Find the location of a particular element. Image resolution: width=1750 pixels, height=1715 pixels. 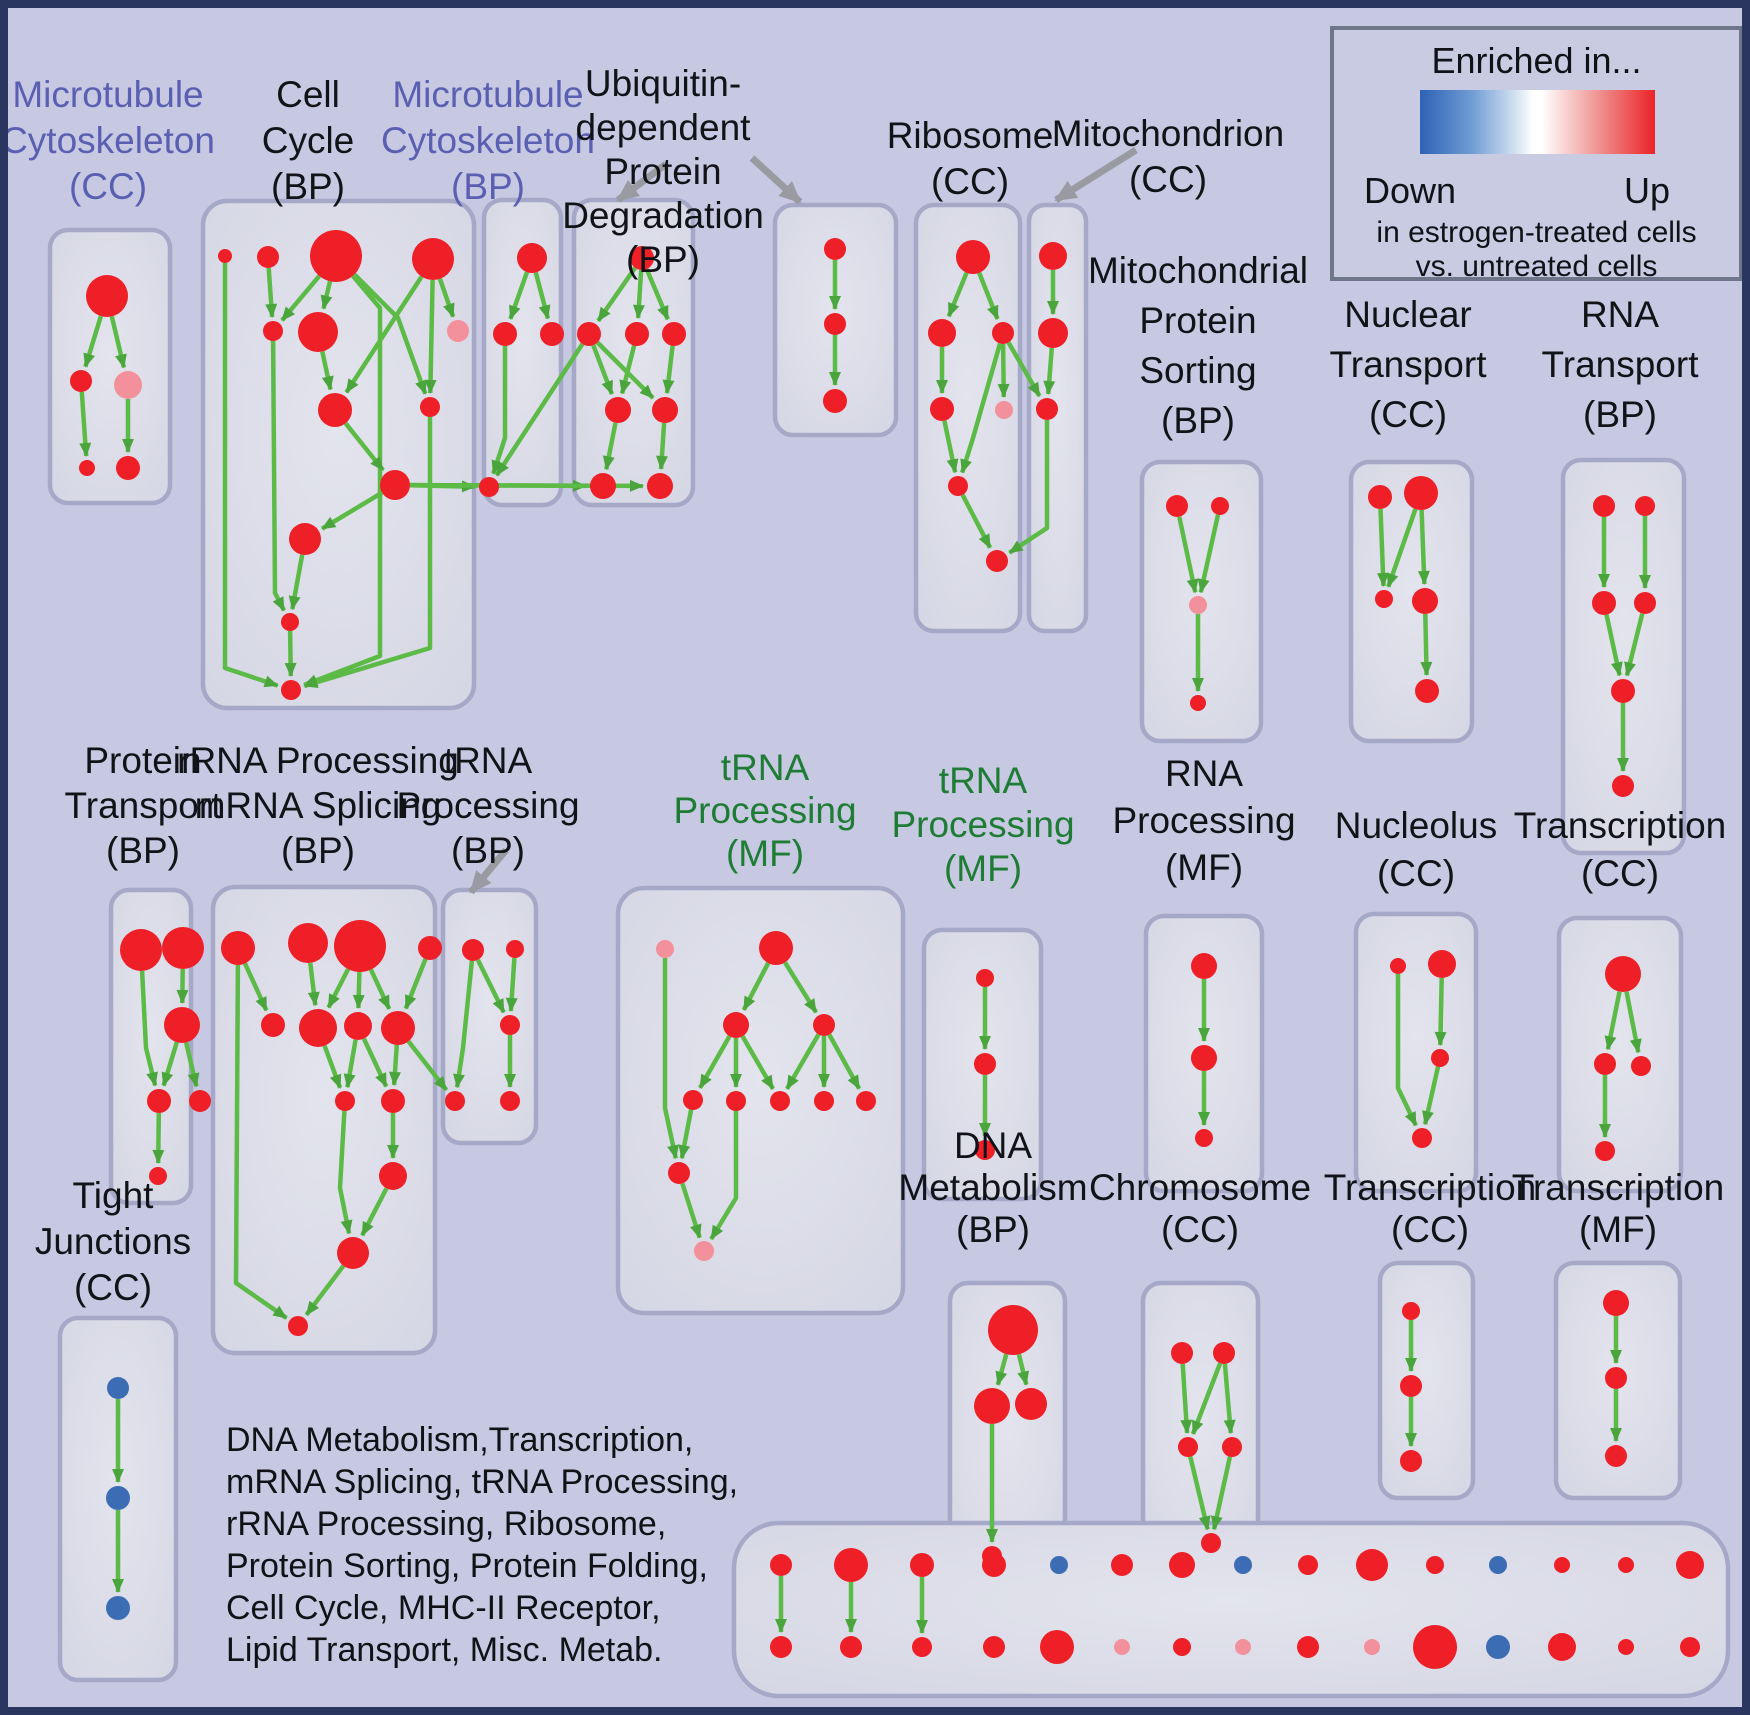

group-box-mt-bp is located at coordinates (522, 352).